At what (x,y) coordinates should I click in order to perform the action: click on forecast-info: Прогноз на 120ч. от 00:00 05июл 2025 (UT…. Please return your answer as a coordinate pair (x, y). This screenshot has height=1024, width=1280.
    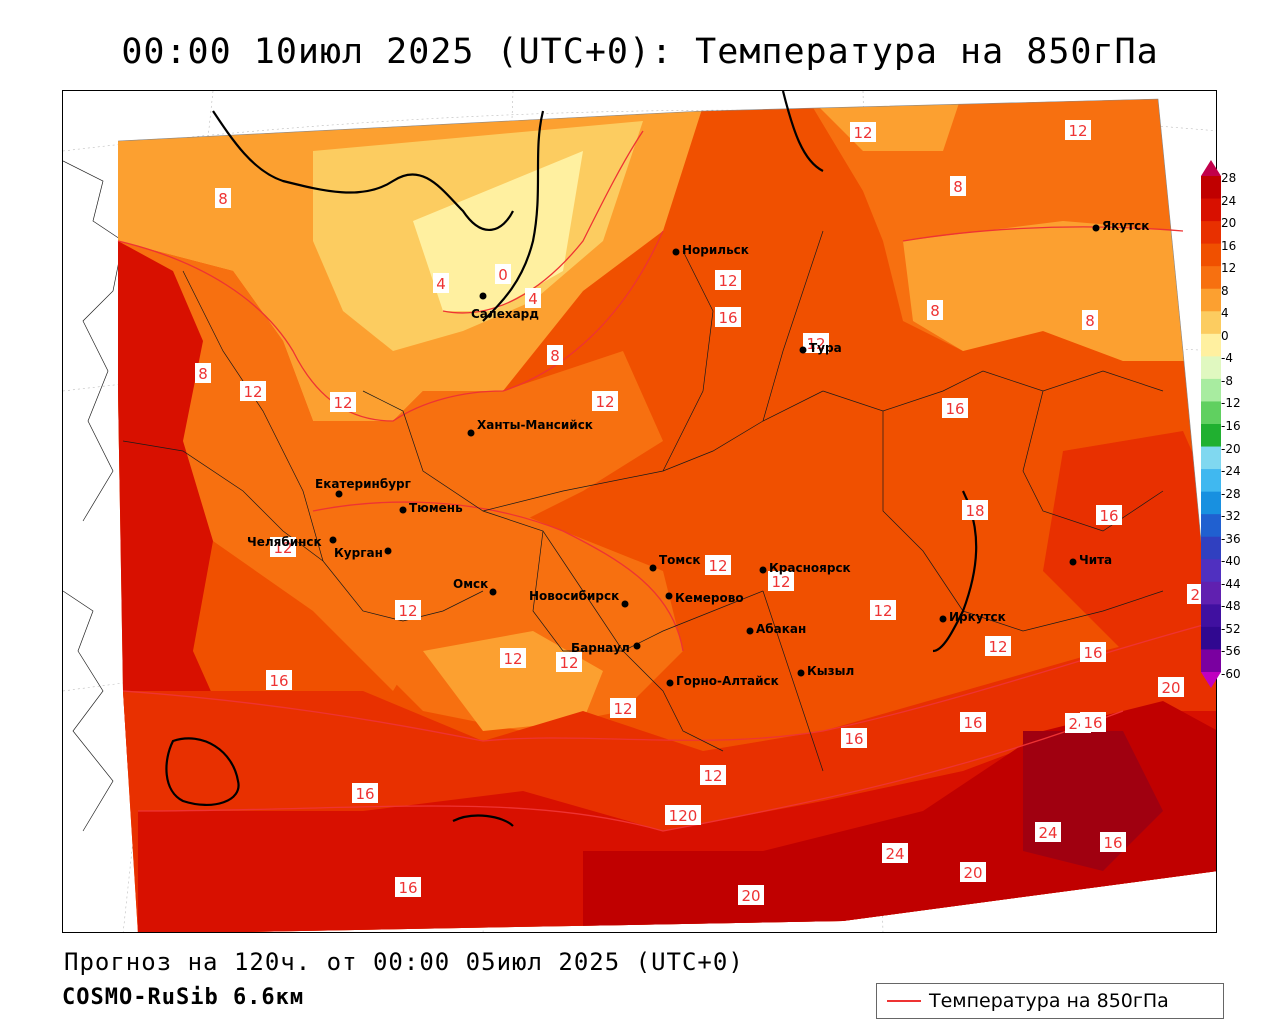
    Looking at the image, I should click on (404, 962).